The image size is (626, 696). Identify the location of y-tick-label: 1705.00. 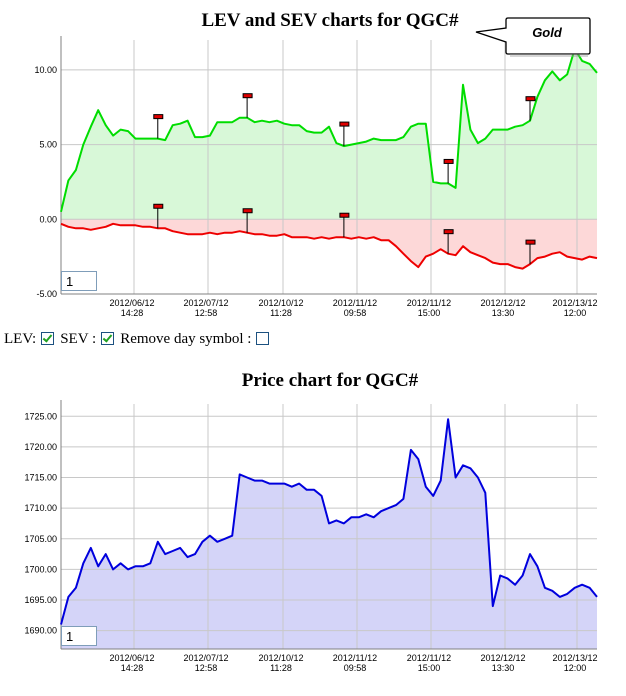
(40, 539).